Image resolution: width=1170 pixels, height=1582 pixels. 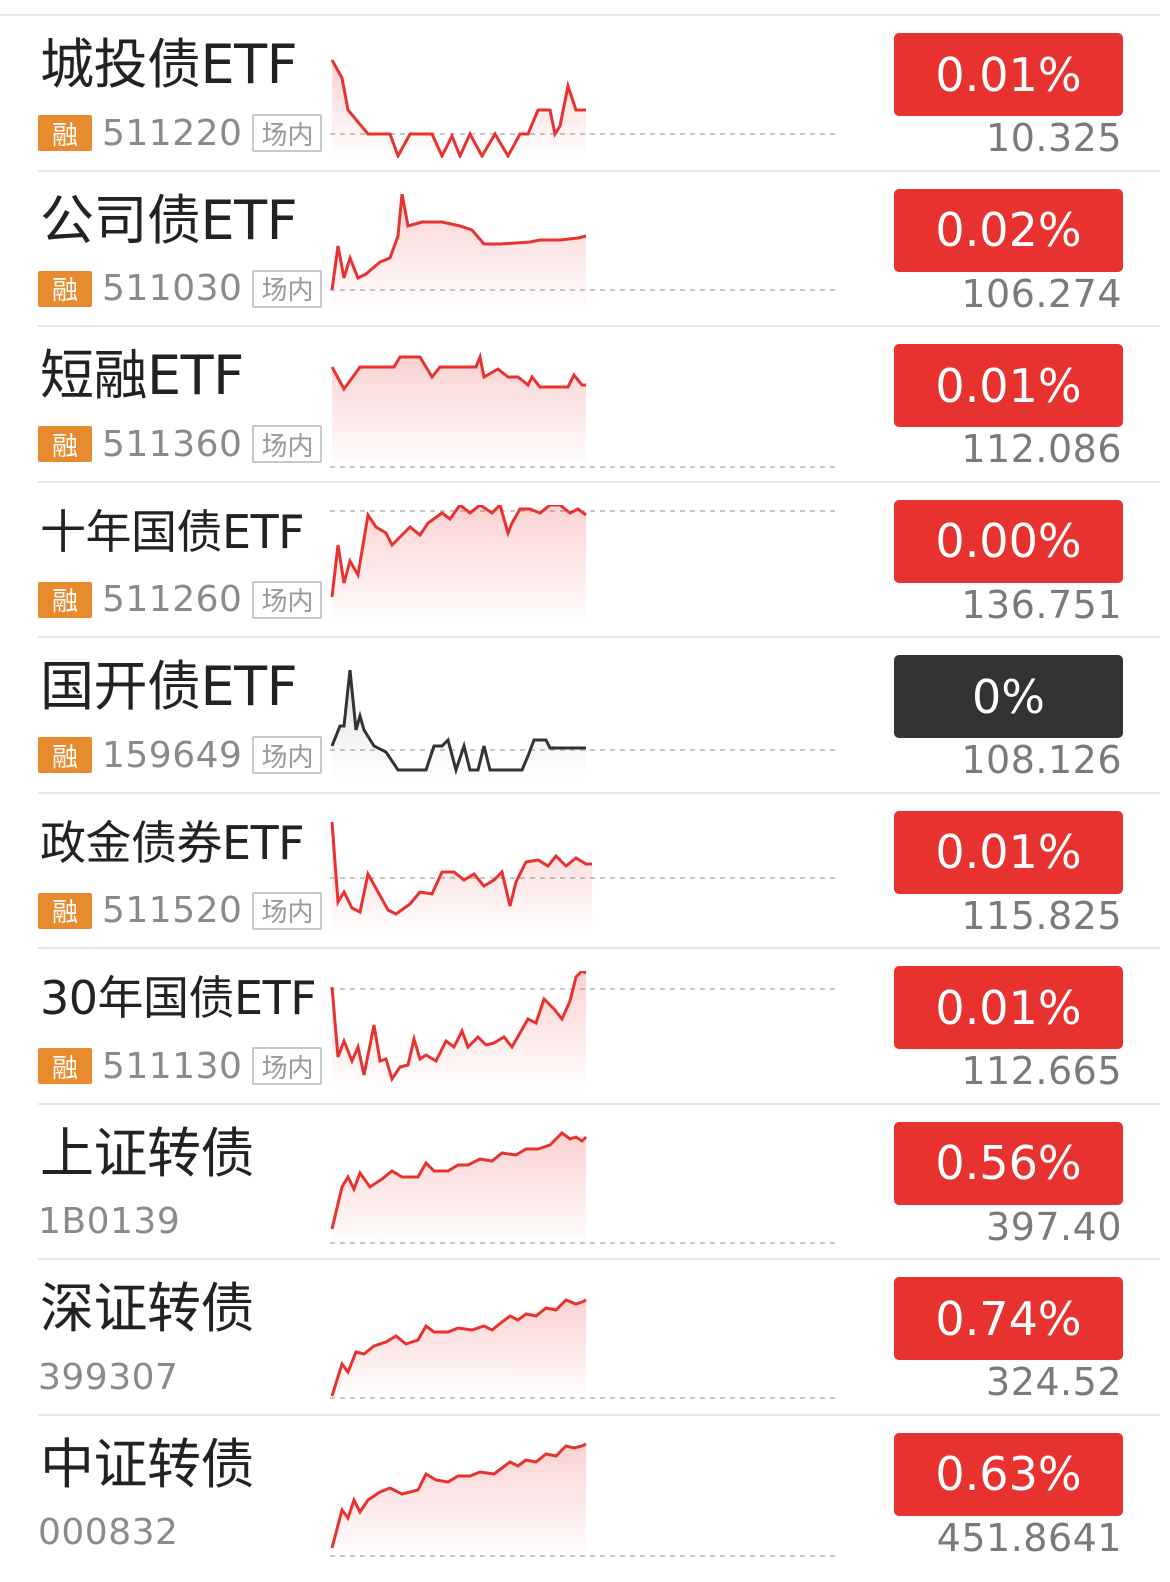 I want to click on security-code: 159649, so click(x=172, y=755).